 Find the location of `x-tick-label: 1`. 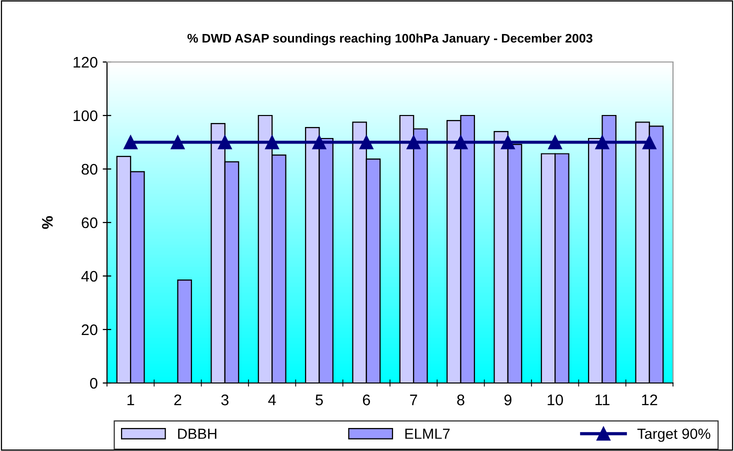

x-tick-label: 1 is located at coordinates (131, 400).